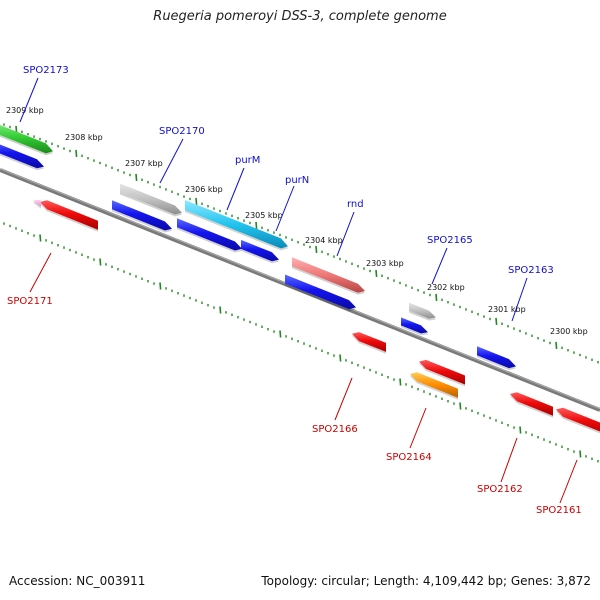  What do you see at coordinates (335, 429) in the screenshot?
I see `gene-label-bottom: SPO2166` at bounding box center [335, 429].